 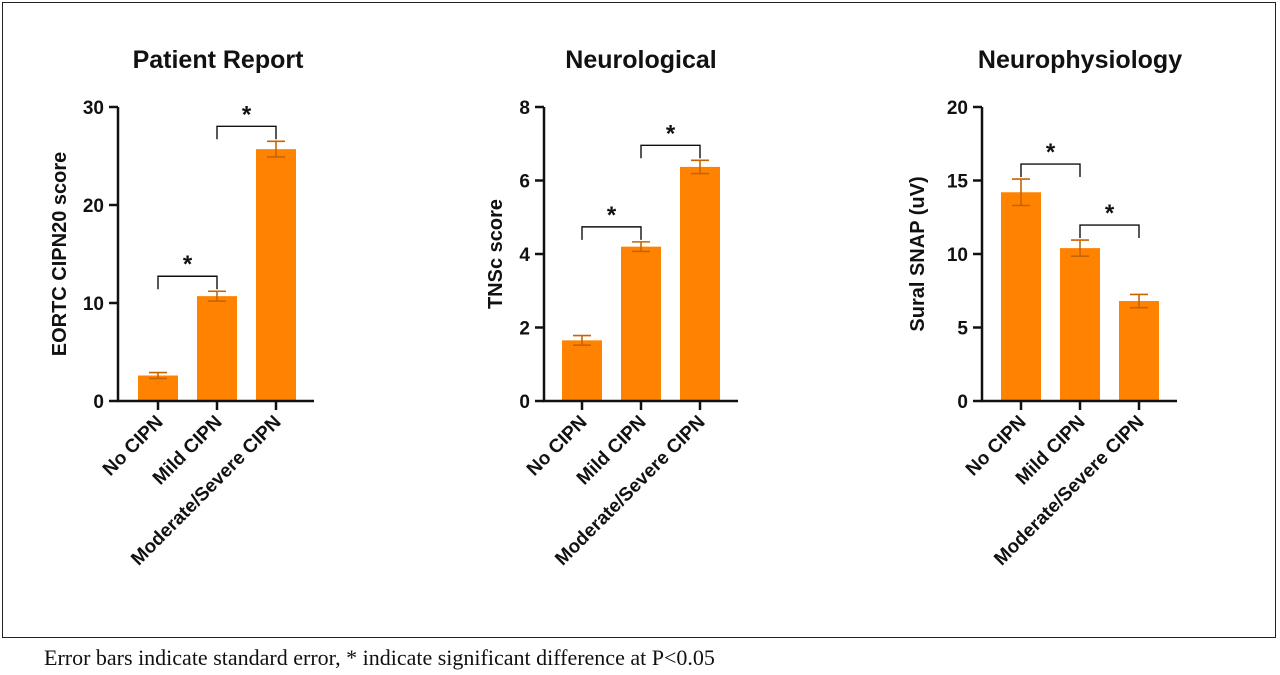 I want to click on chart-title: Patient Report, so click(x=219, y=60).